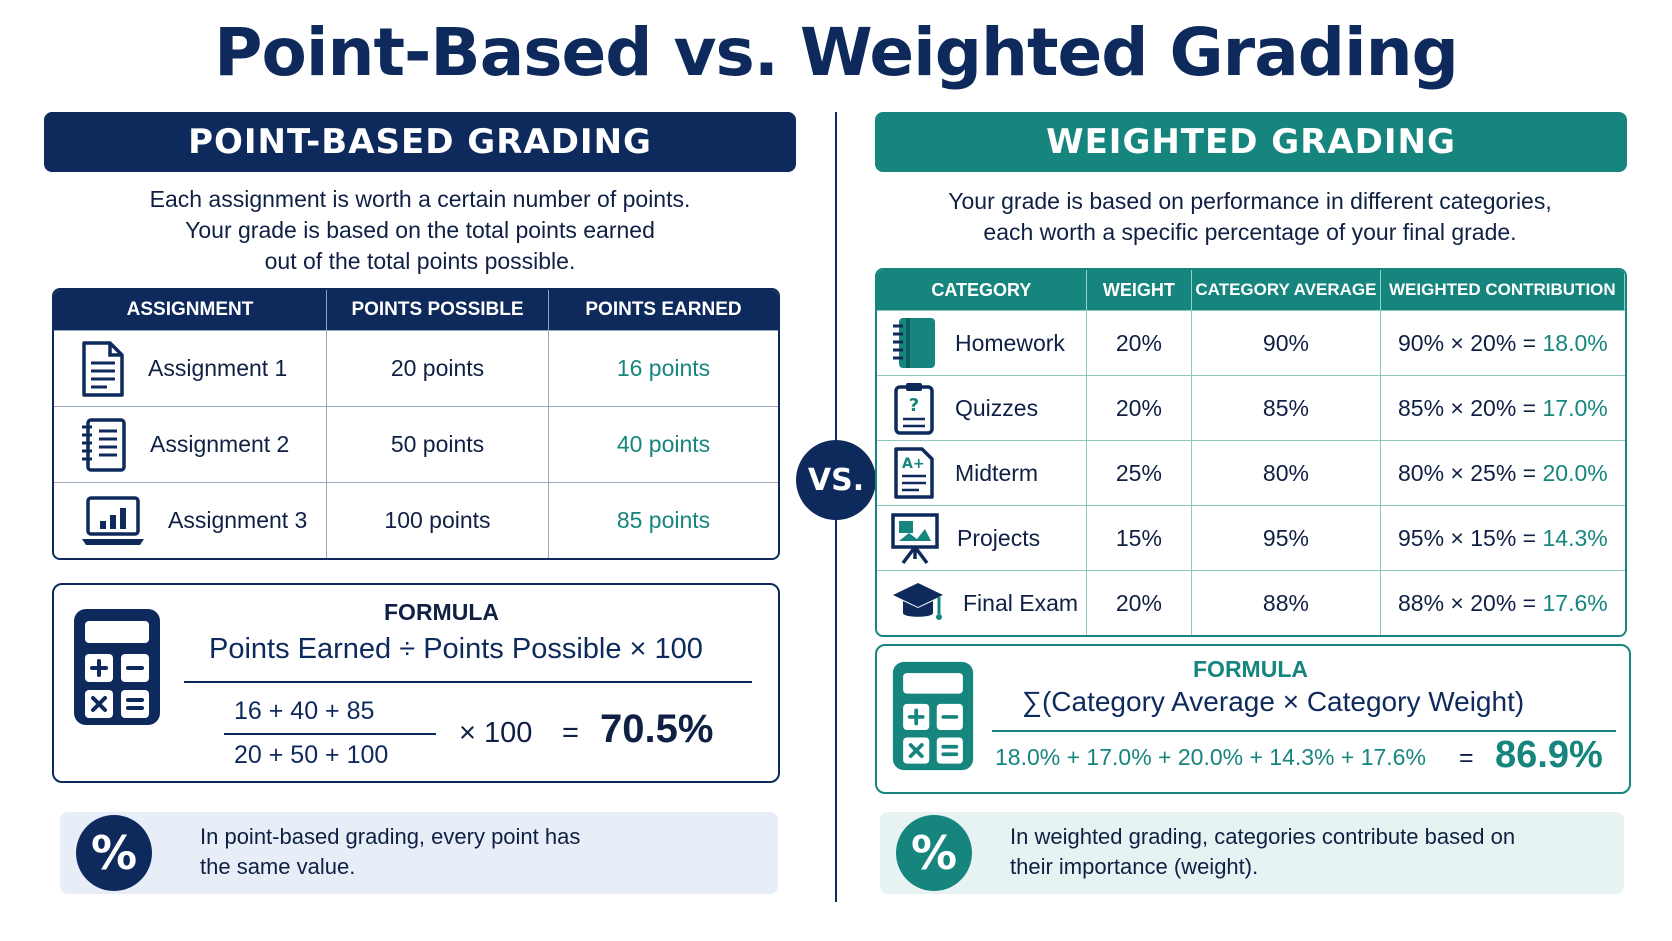  I want to click on formula-result: 70.5%, so click(657, 729).